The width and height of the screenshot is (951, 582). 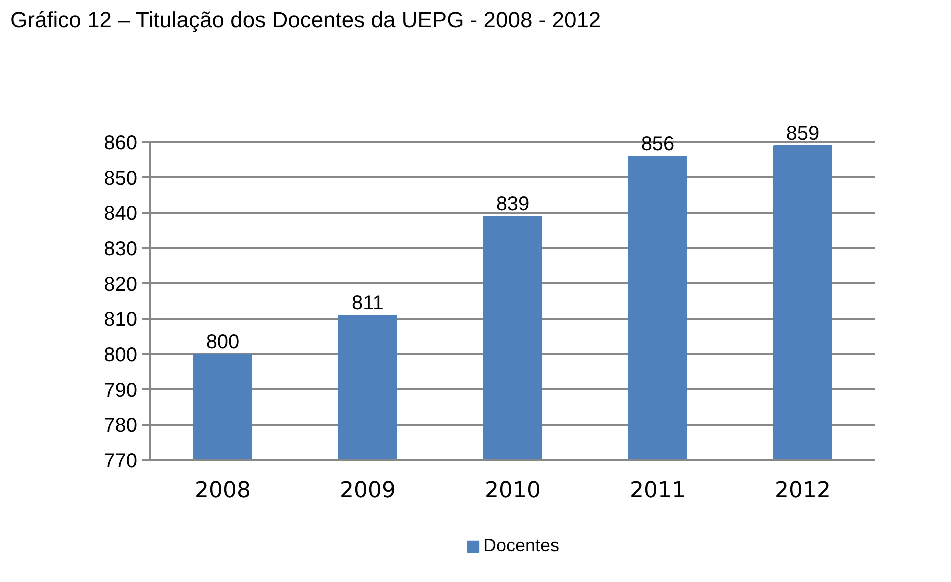 I want to click on data-label: 856, so click(x=658, y=145).